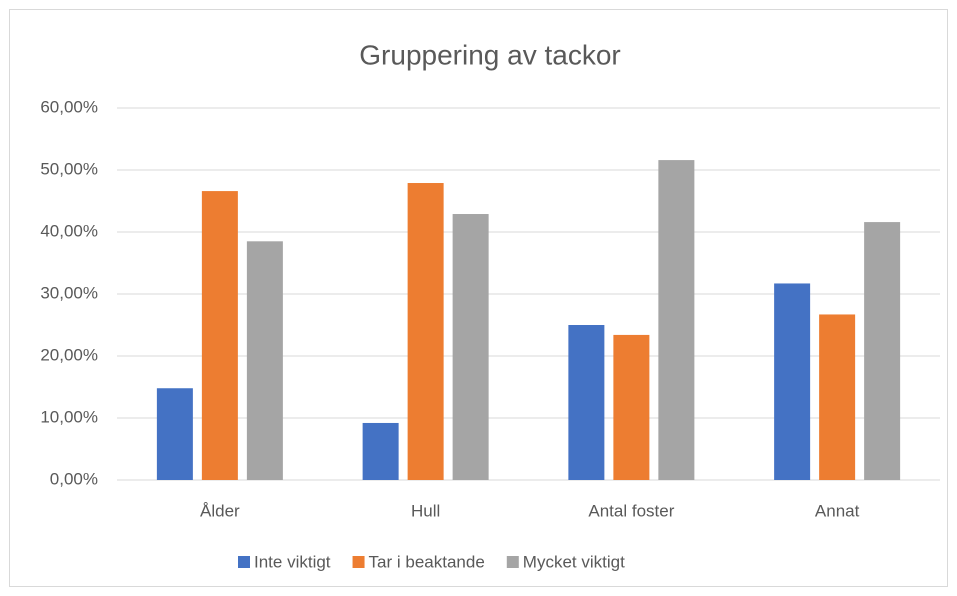  I want to click on y-tick-label: 60,00%, so click(69, 106).